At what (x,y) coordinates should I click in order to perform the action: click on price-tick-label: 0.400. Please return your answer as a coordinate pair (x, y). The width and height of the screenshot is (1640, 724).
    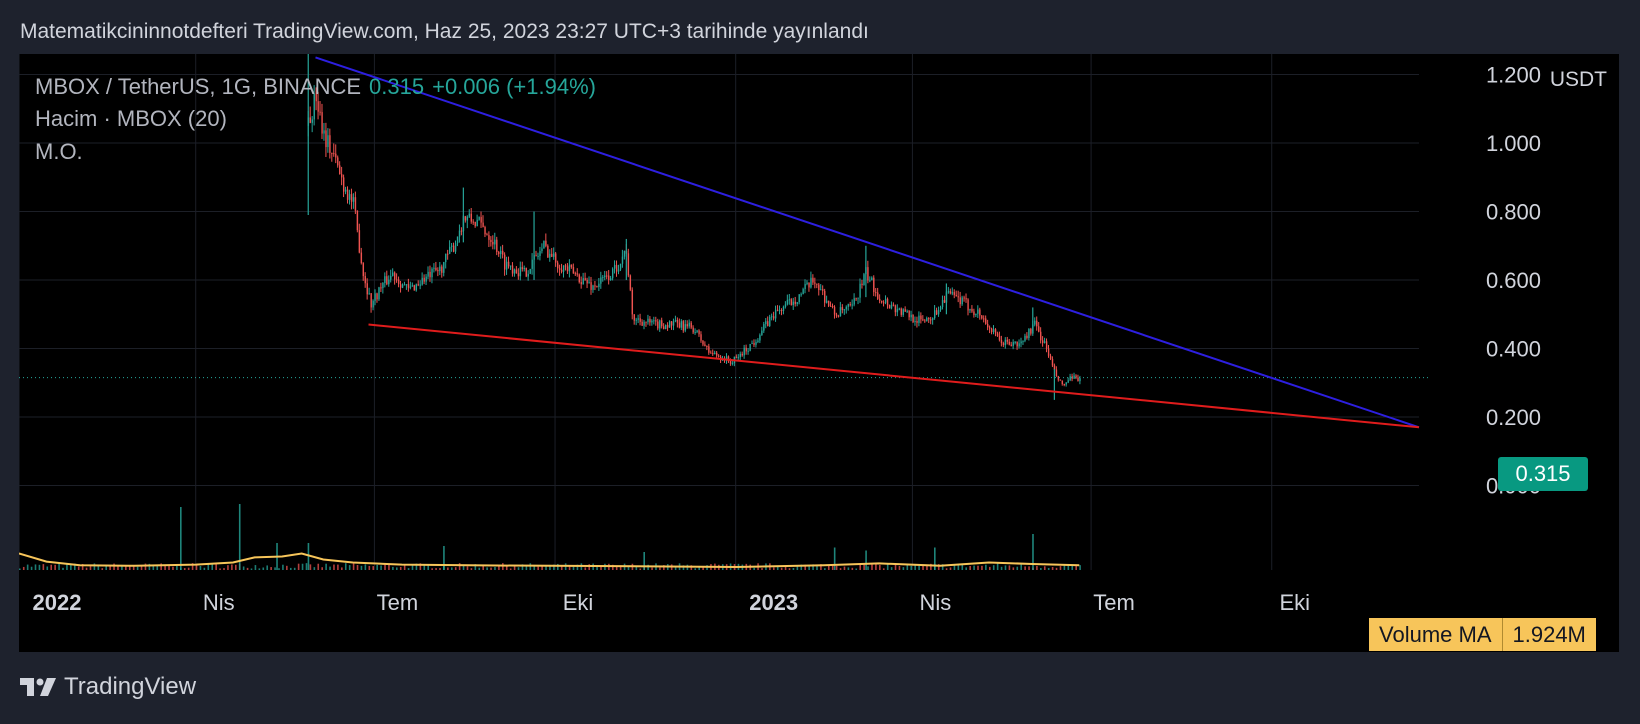
    Looking at the image, I should click on (1513, 349).